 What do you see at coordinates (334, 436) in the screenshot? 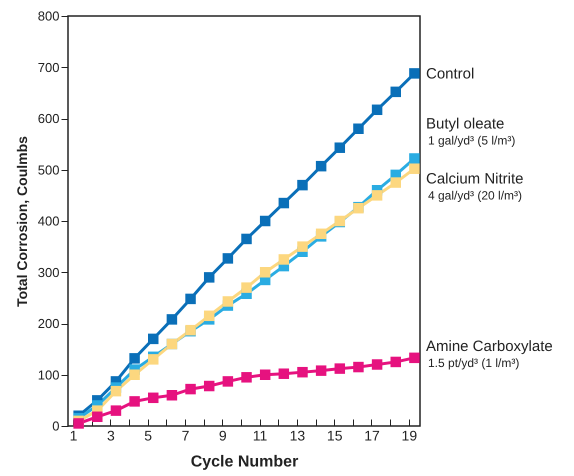
I see `x-tick-label: 15` at bounding box center [334, 436].